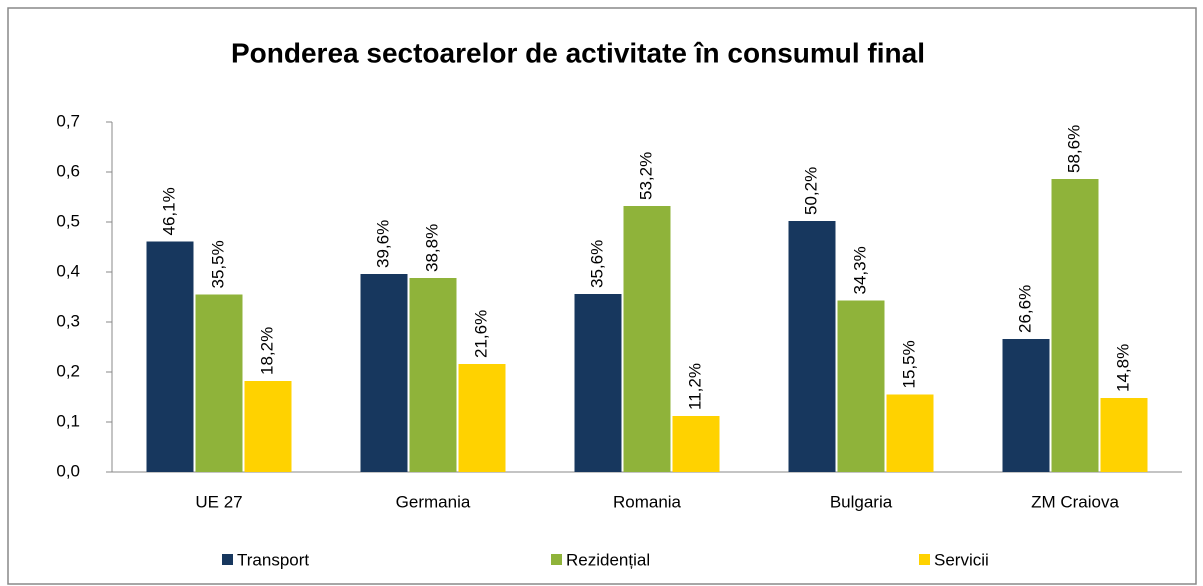  I want to click on x-tick-label: Romania, so click(647, 501).